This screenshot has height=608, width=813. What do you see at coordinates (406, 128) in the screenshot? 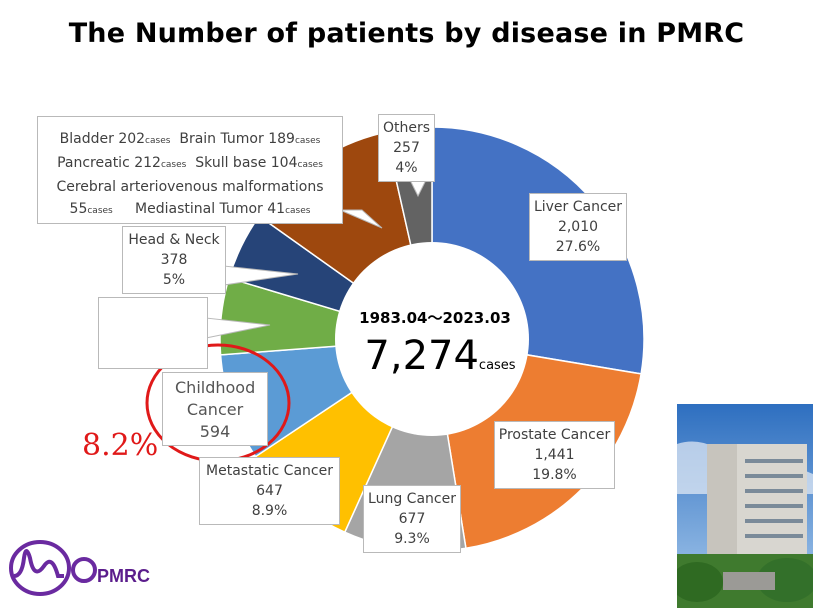
I see `label-others-name: Others` at bounding box center [406, 128].